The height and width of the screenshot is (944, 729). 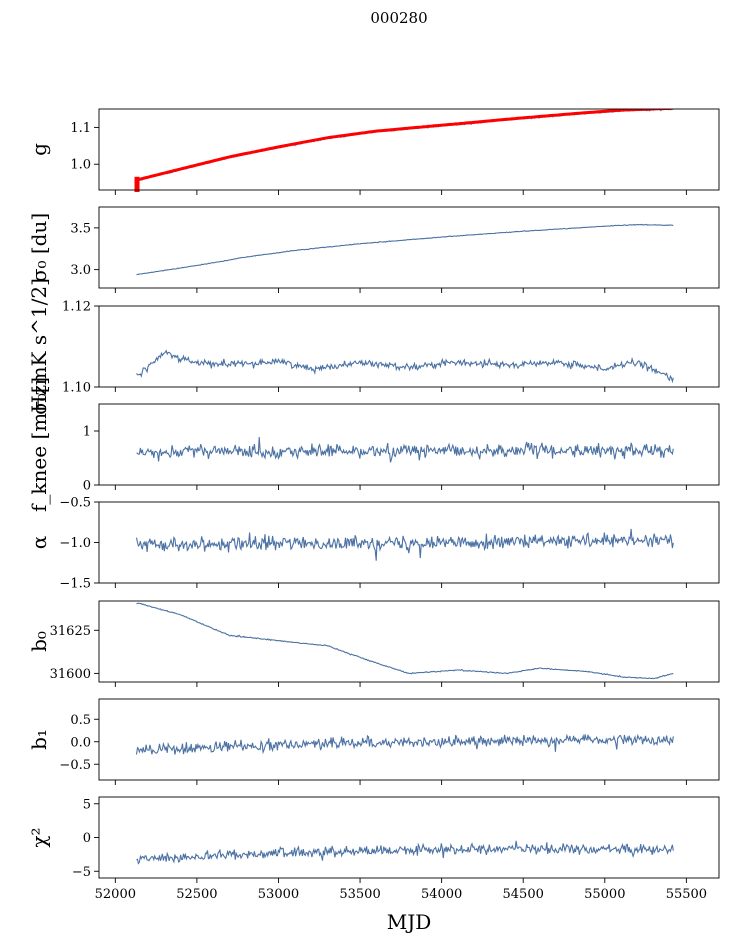 I want to click on x-tick-label: 52000, so click(x=115, y=894).